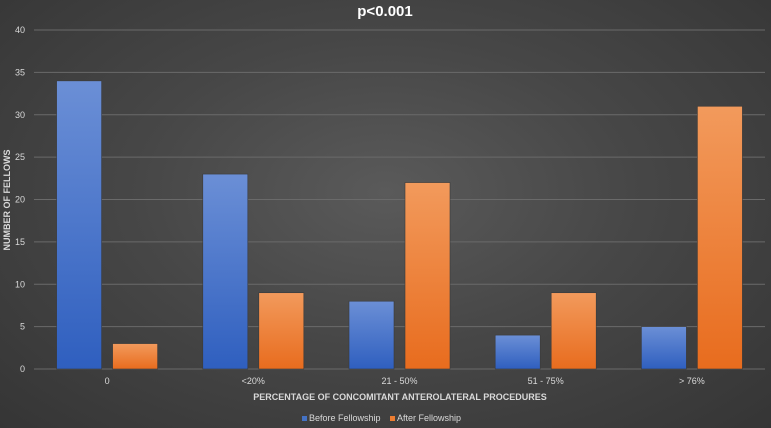 The height and width of the screenshot is (428, 771). What do you see at coordinates (107, 381) in the screenshot?
I see `x-tick-label: 0` at bounding box center [107, 381].